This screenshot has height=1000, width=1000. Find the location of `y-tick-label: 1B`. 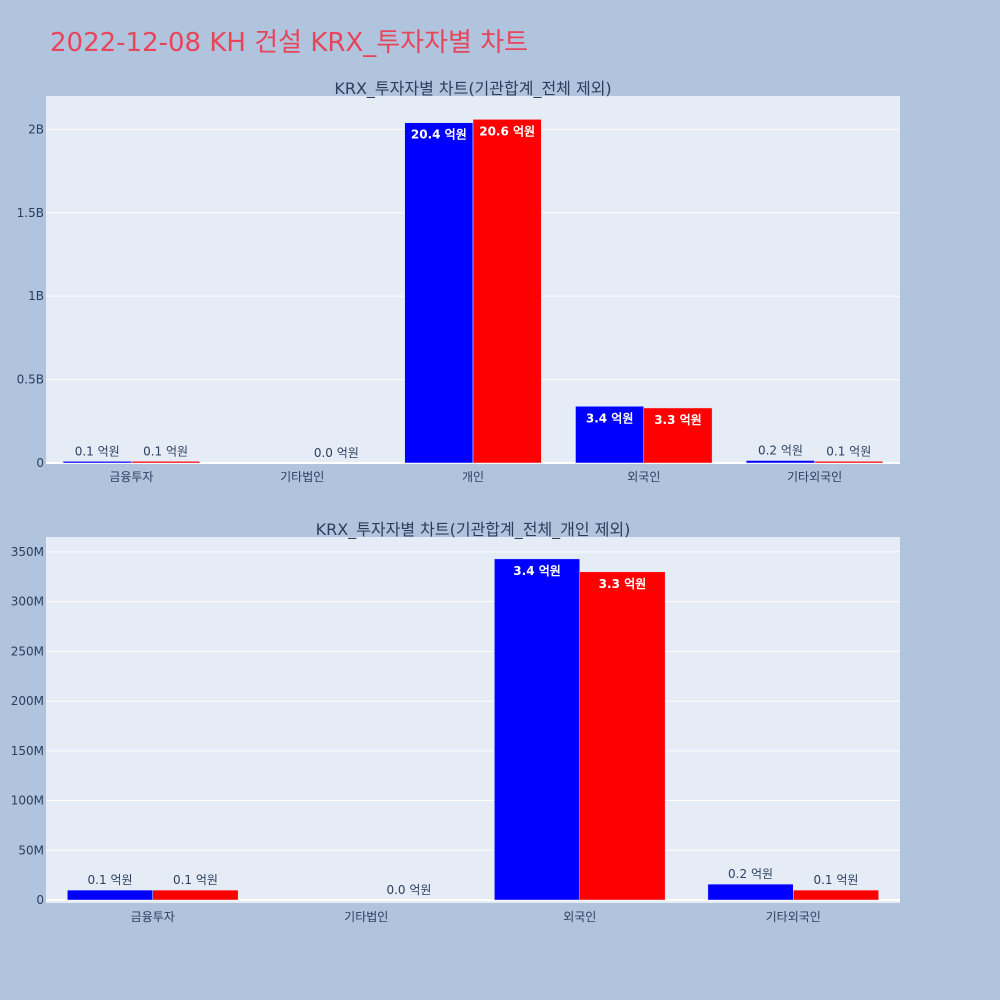

y-tick-label: 1B is located at coordinates (36, 296).